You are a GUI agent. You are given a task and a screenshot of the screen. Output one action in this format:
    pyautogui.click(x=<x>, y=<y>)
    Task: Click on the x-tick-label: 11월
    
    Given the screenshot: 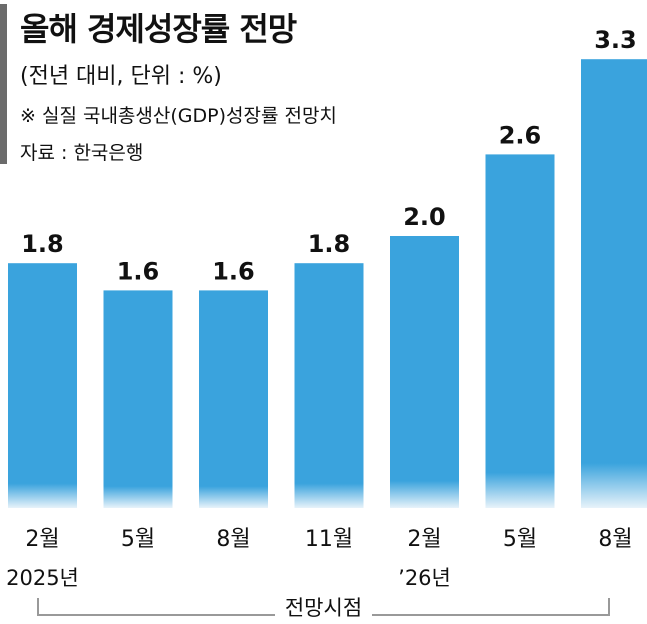 What is the action you would take?
    pyautogui.click(x=329, y=539)
    